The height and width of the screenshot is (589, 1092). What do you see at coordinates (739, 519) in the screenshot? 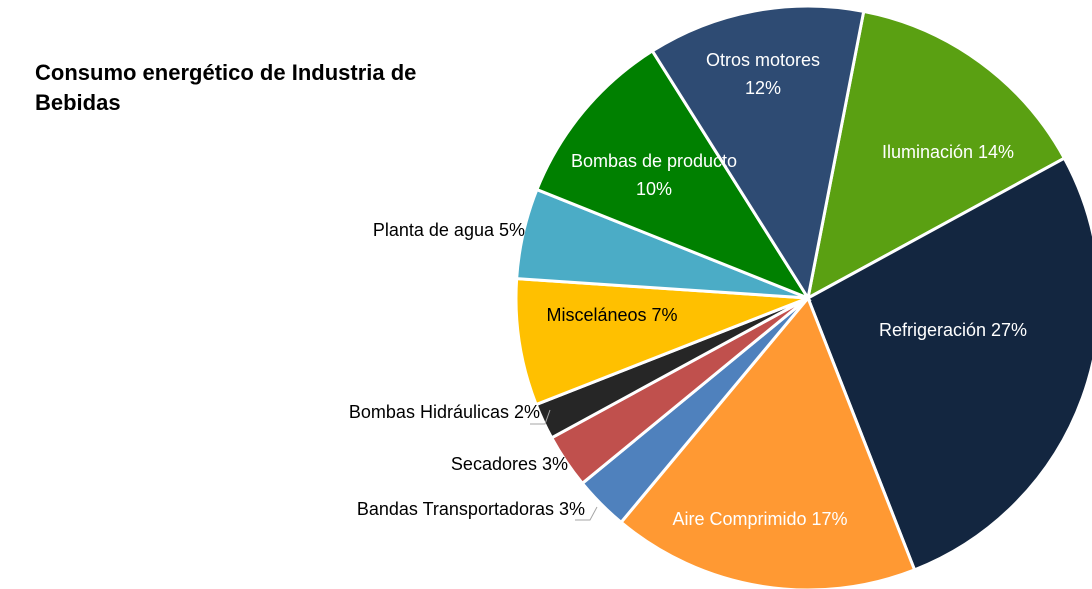
I see `label-category: Aire Comprimido` at bounding box center [739, 519].